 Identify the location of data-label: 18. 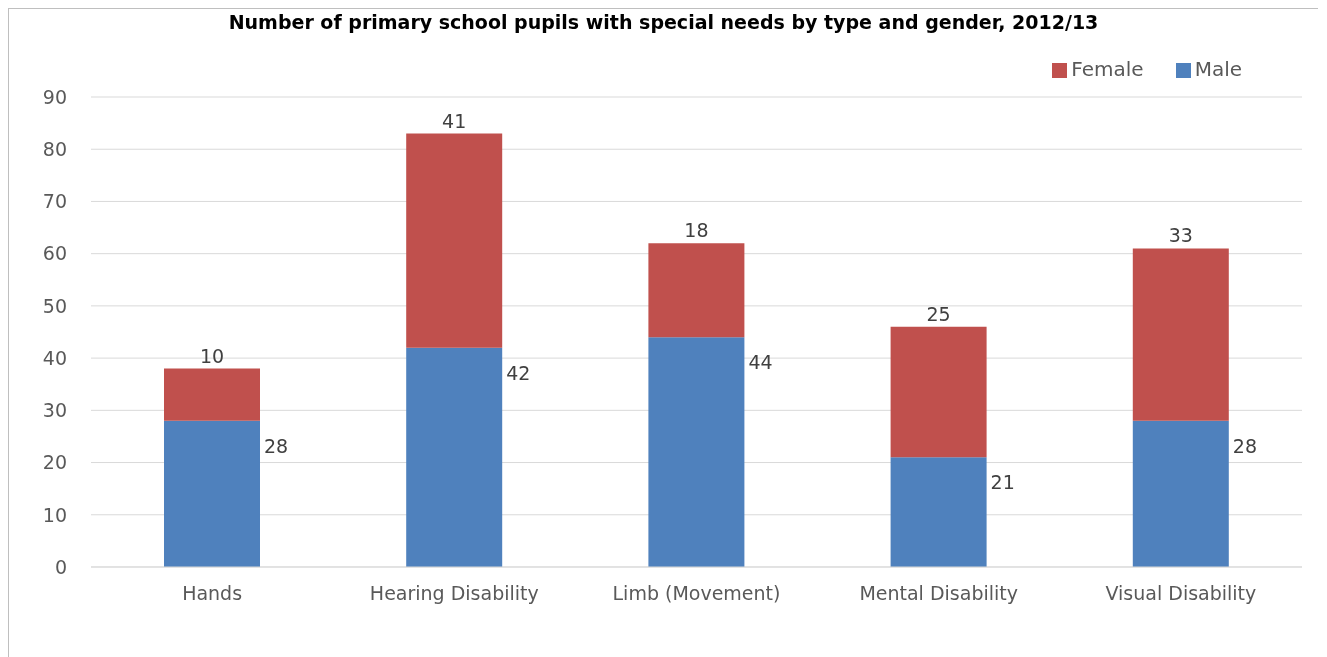
(696, 230).